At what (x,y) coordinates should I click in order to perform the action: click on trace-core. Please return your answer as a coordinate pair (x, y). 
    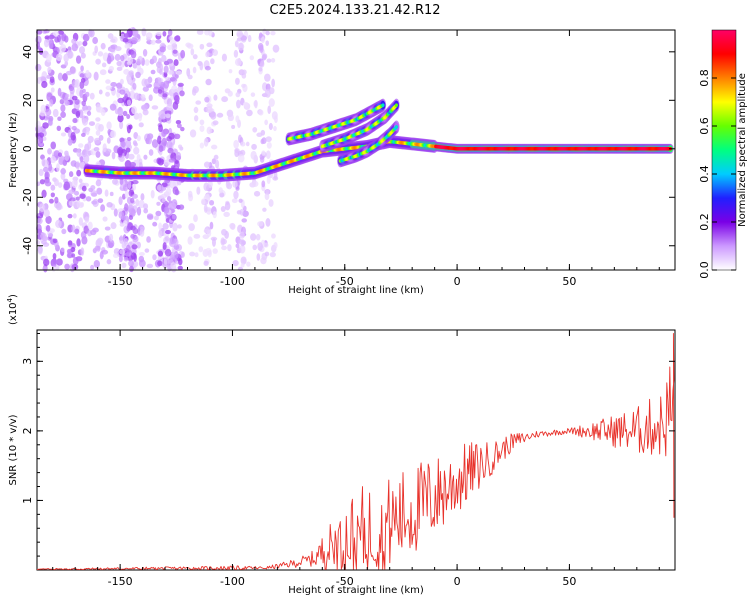
    Looking at the image, I should click on (396, 105).